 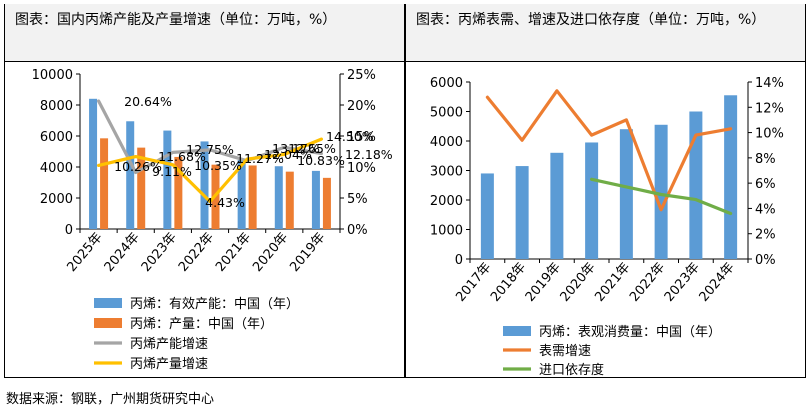 I want to click on data-label: 4.43%, so click(x=225, y=202).